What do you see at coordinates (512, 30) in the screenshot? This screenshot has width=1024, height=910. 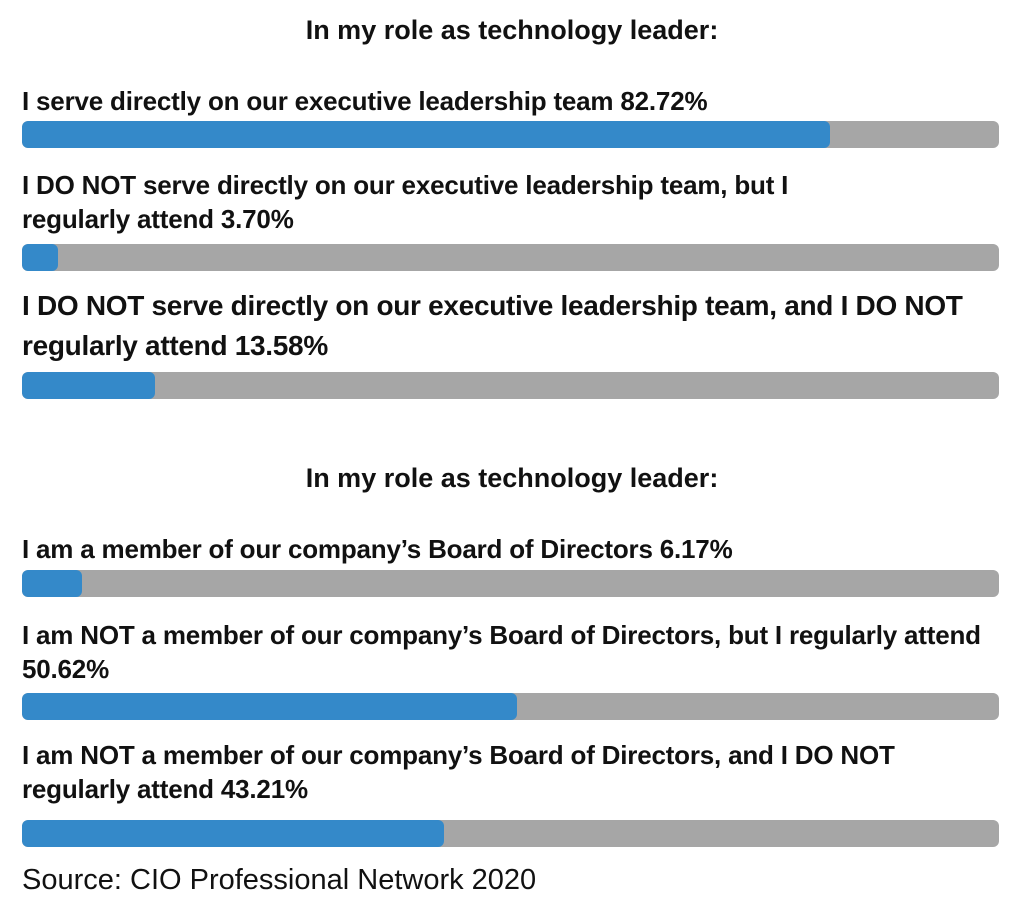 I see `section-1-title: In my role as technology leader:` at bounding box center [512, 30].